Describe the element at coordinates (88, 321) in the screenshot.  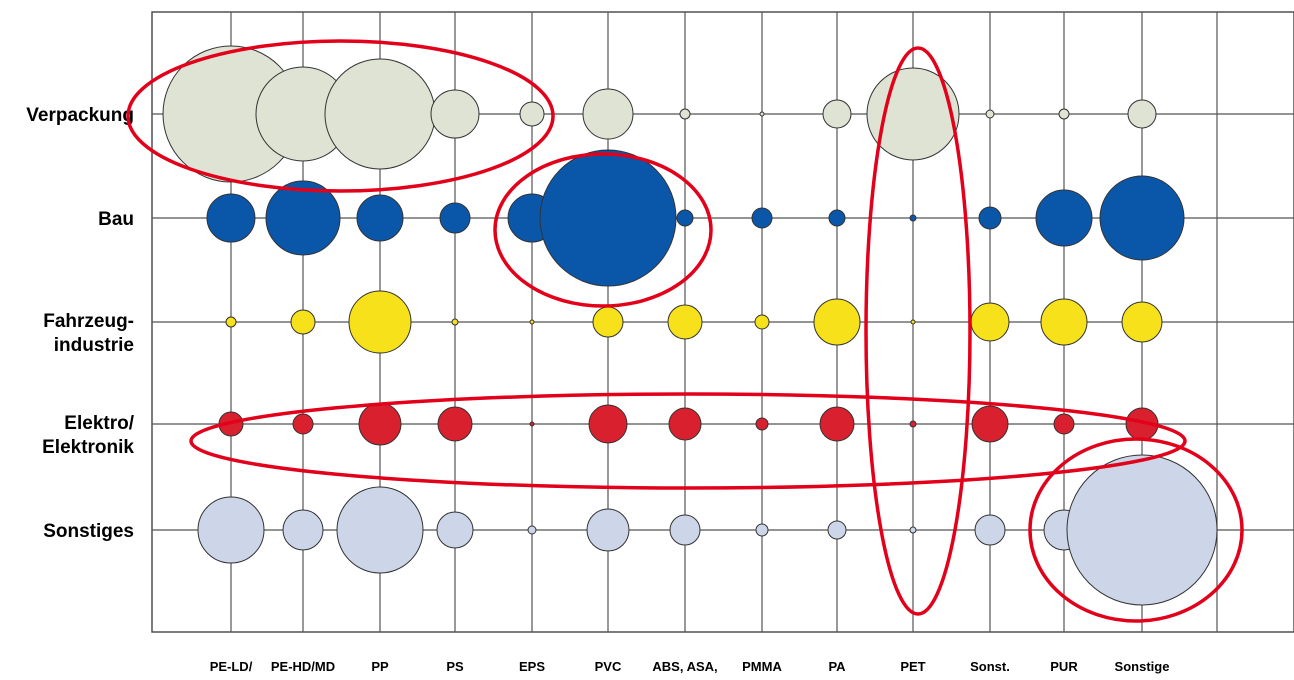
I see `row-label-line: Fahrzeug-` at that location.